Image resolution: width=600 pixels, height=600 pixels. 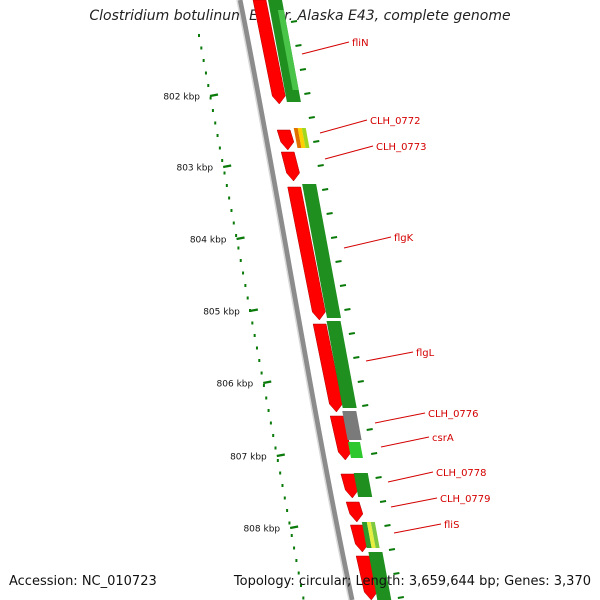 I want to click on position-tick-label: 807 kbp, so click(x=248, y=458).